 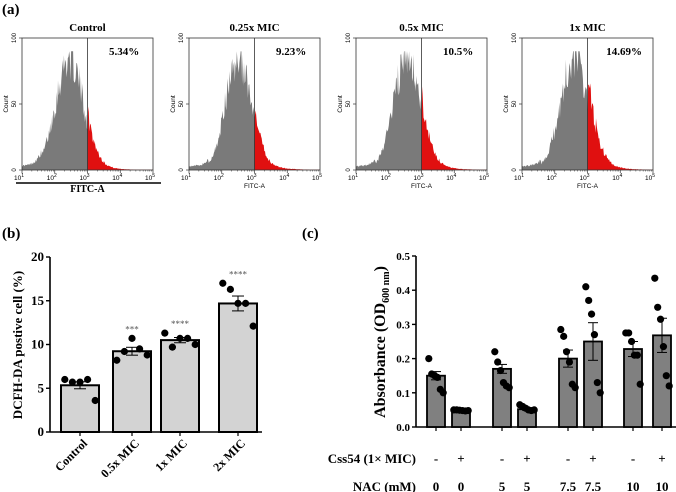 I want to click on panel-c-label: (c), so click(x=310, y=234).